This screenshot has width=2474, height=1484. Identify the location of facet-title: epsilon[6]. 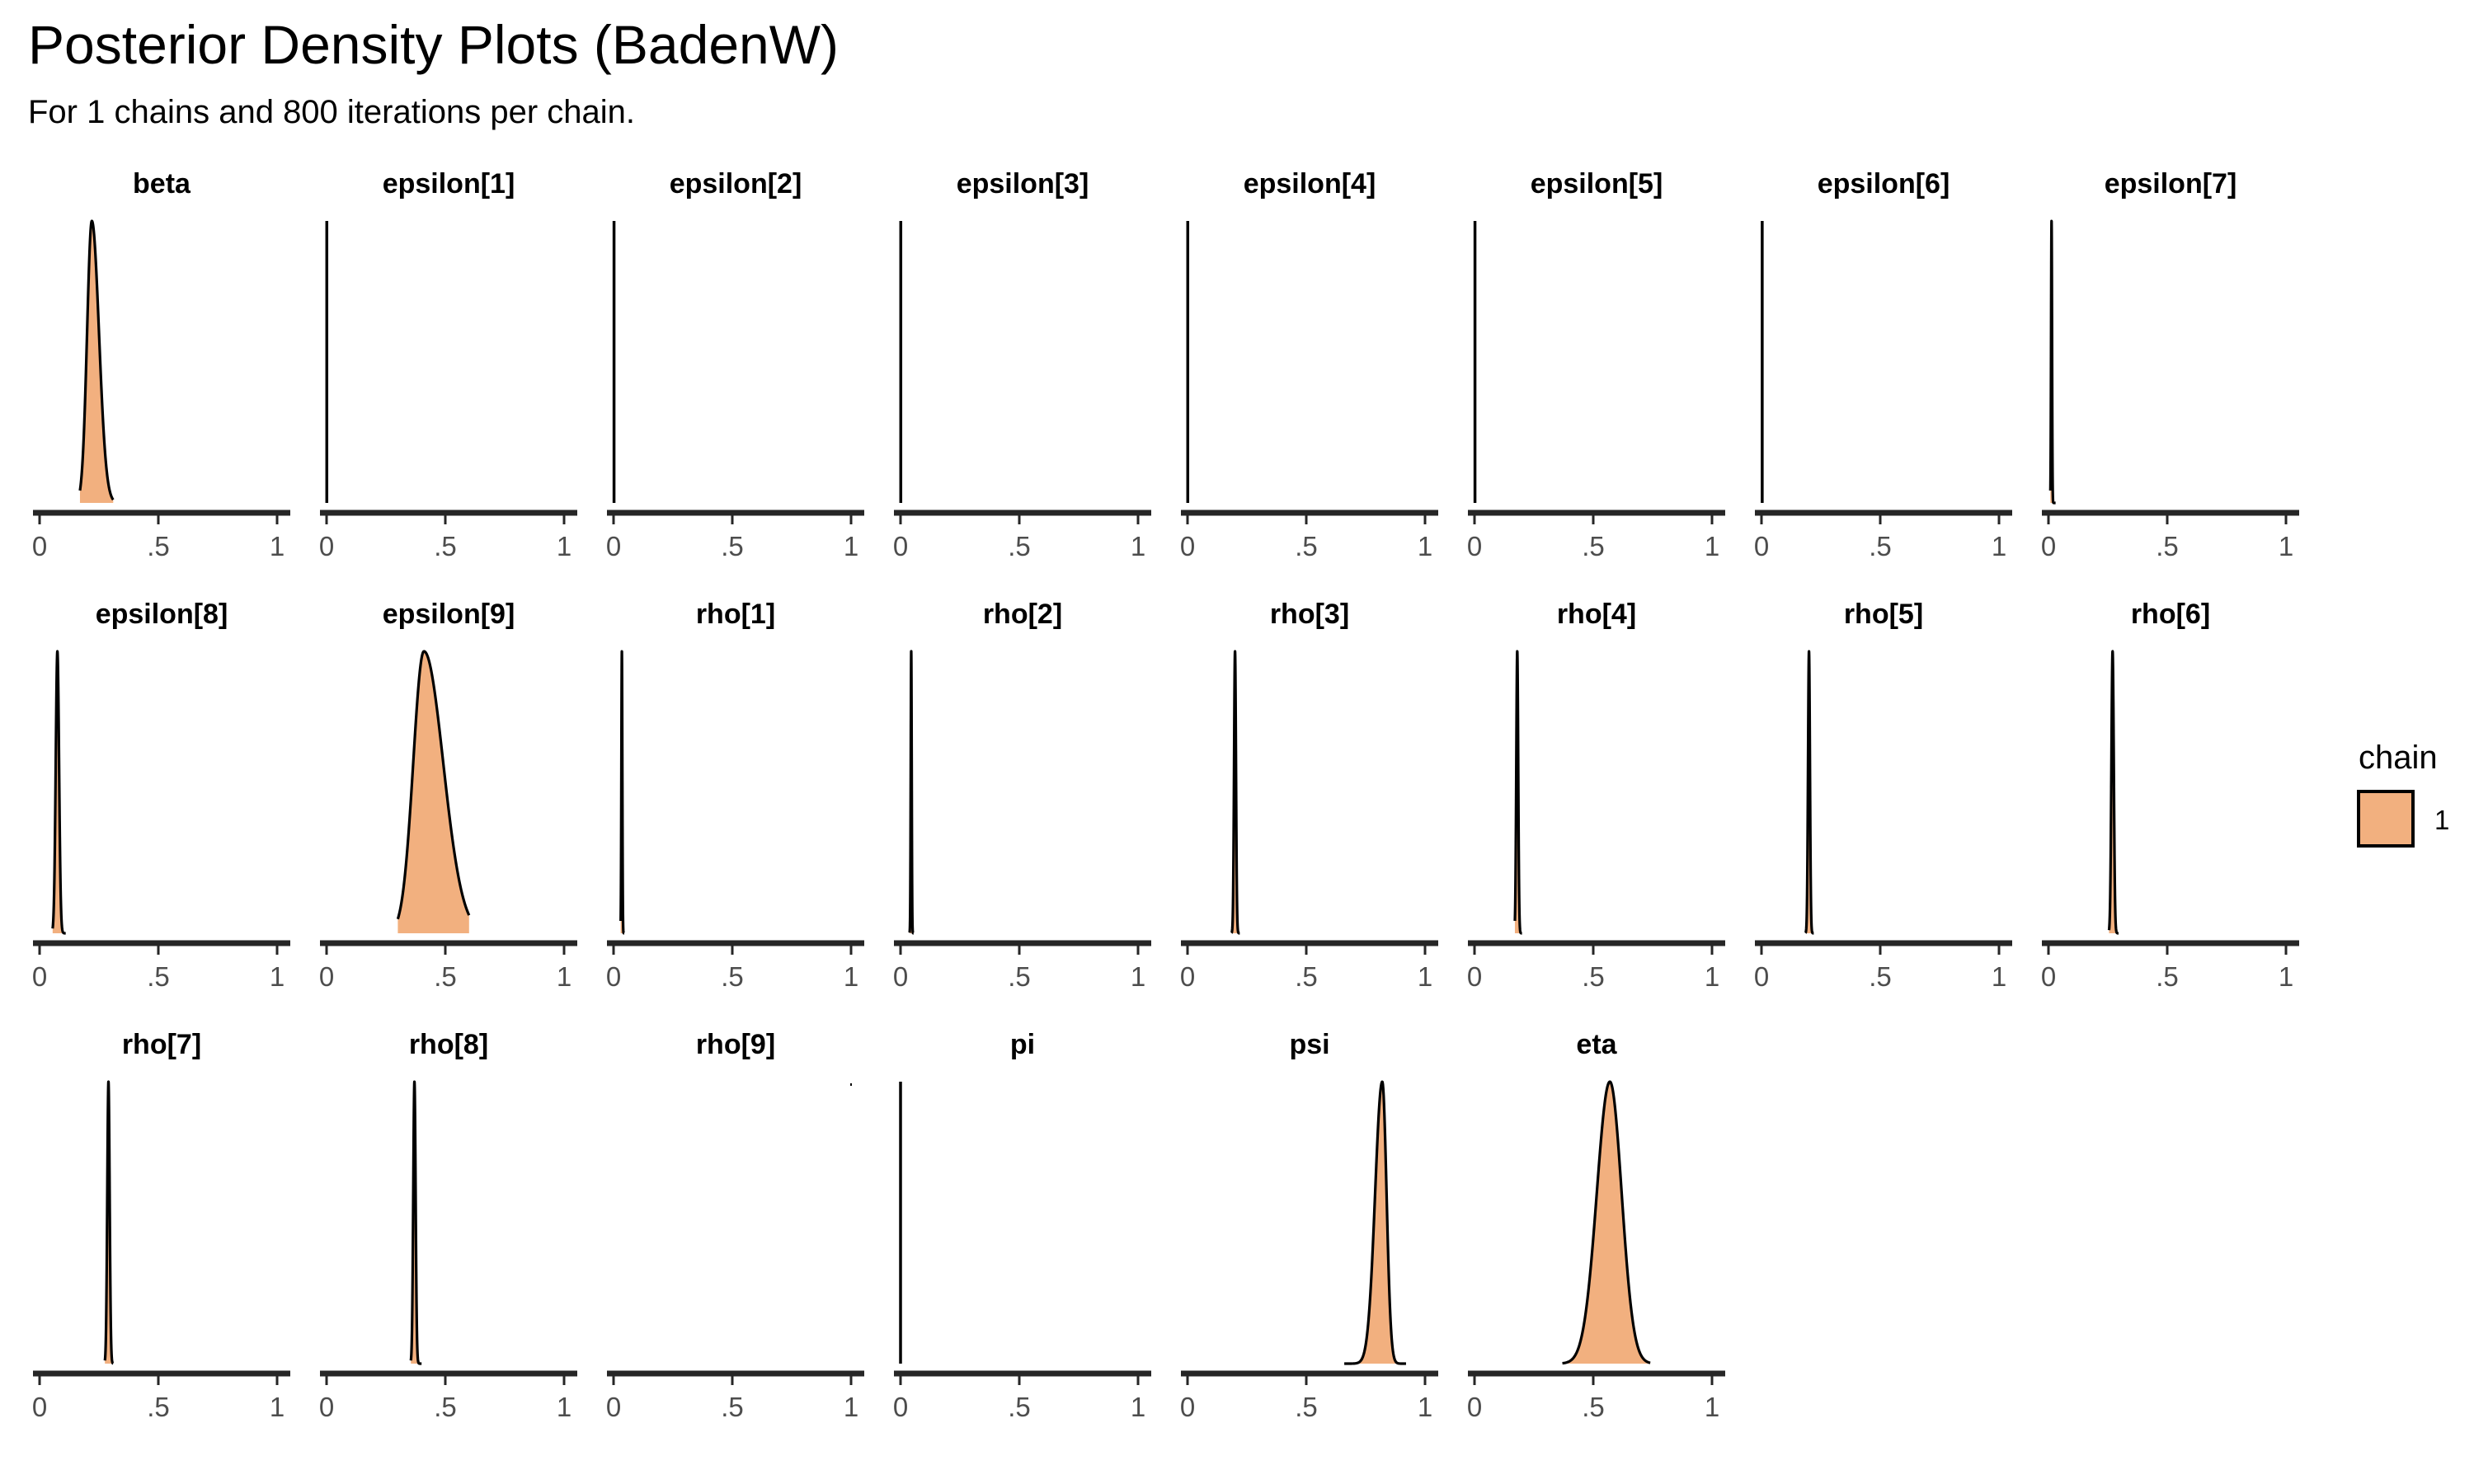
(1884, 184).